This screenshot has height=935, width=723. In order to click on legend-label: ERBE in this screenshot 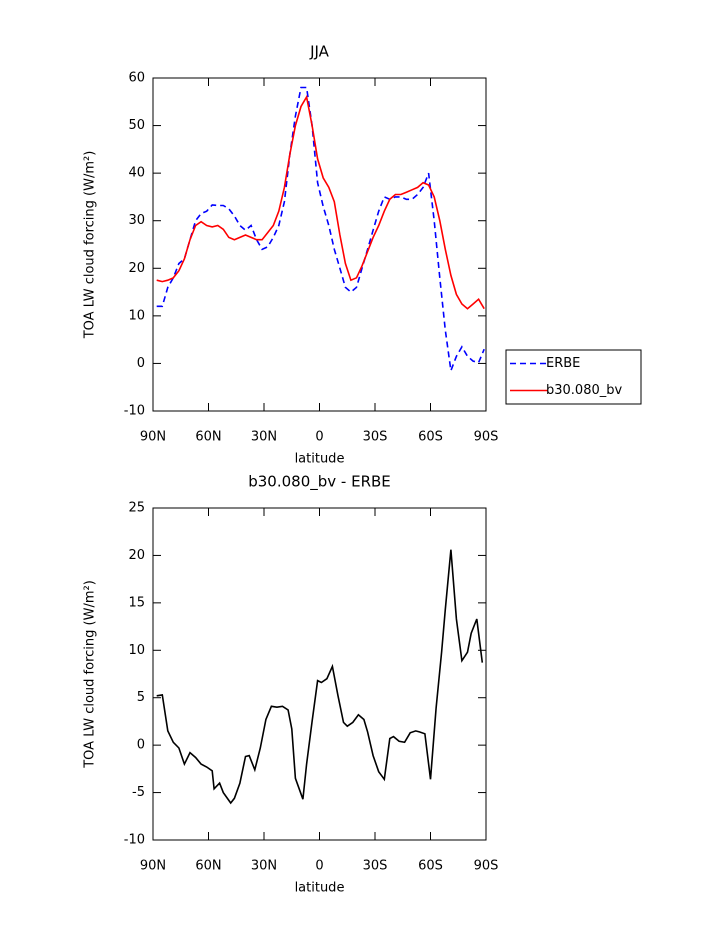, I will do `click(563, 363)`.